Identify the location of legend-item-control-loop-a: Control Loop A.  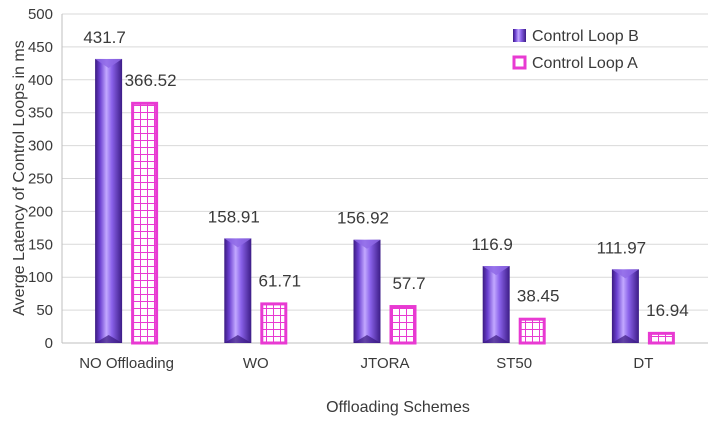
(575, 63).